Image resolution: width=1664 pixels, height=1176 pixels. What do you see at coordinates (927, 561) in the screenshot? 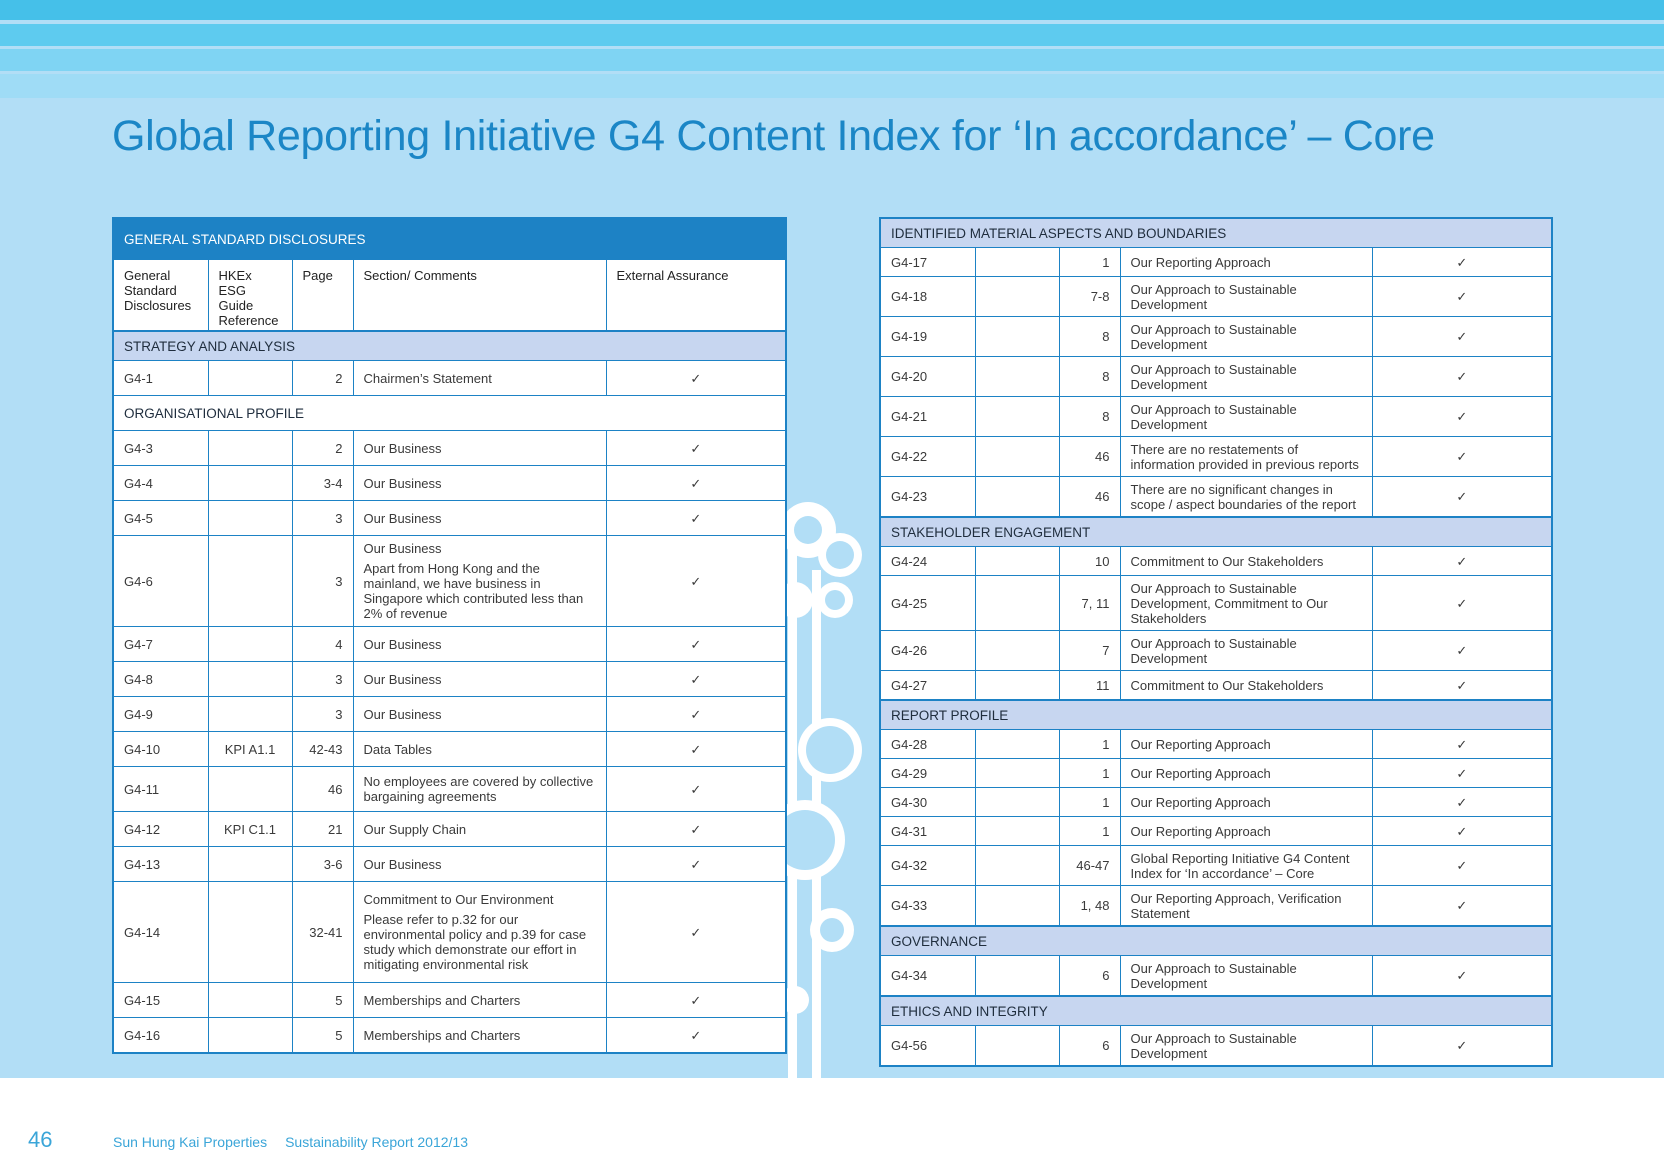
I see `disclosure-id: G4-24` at bounding box center [927, 561].